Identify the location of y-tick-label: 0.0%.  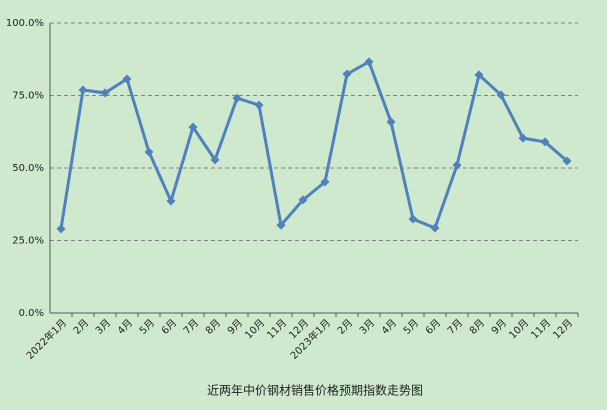
(31, 313).